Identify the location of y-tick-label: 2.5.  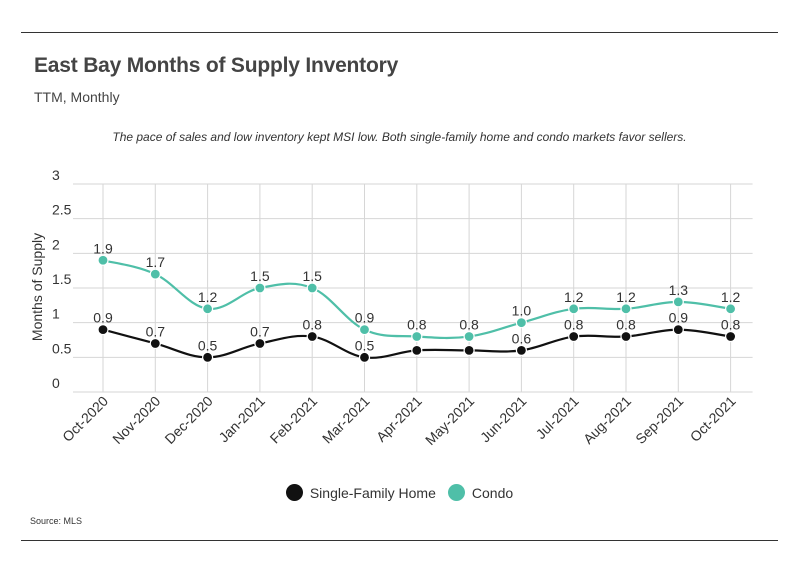
(62, 210).